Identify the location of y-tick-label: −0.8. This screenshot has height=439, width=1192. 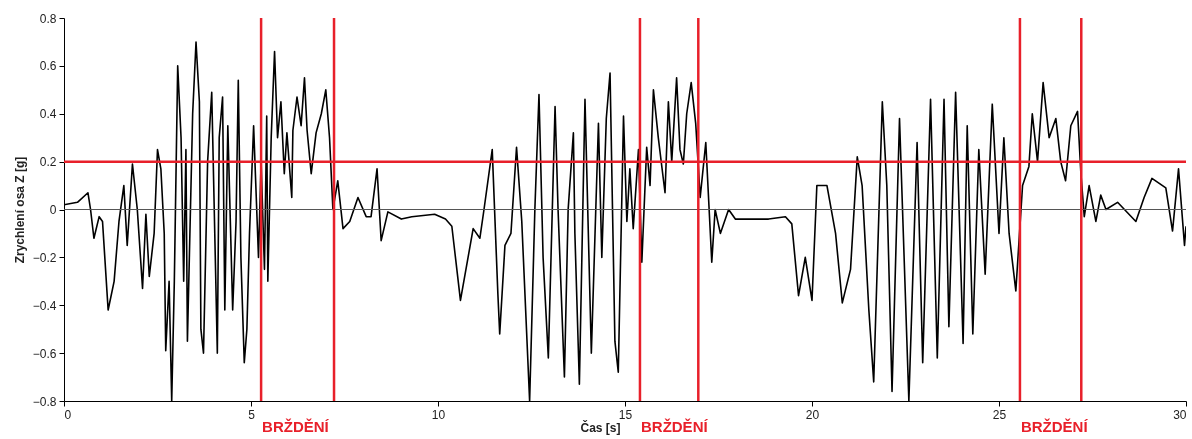
(44, 401).